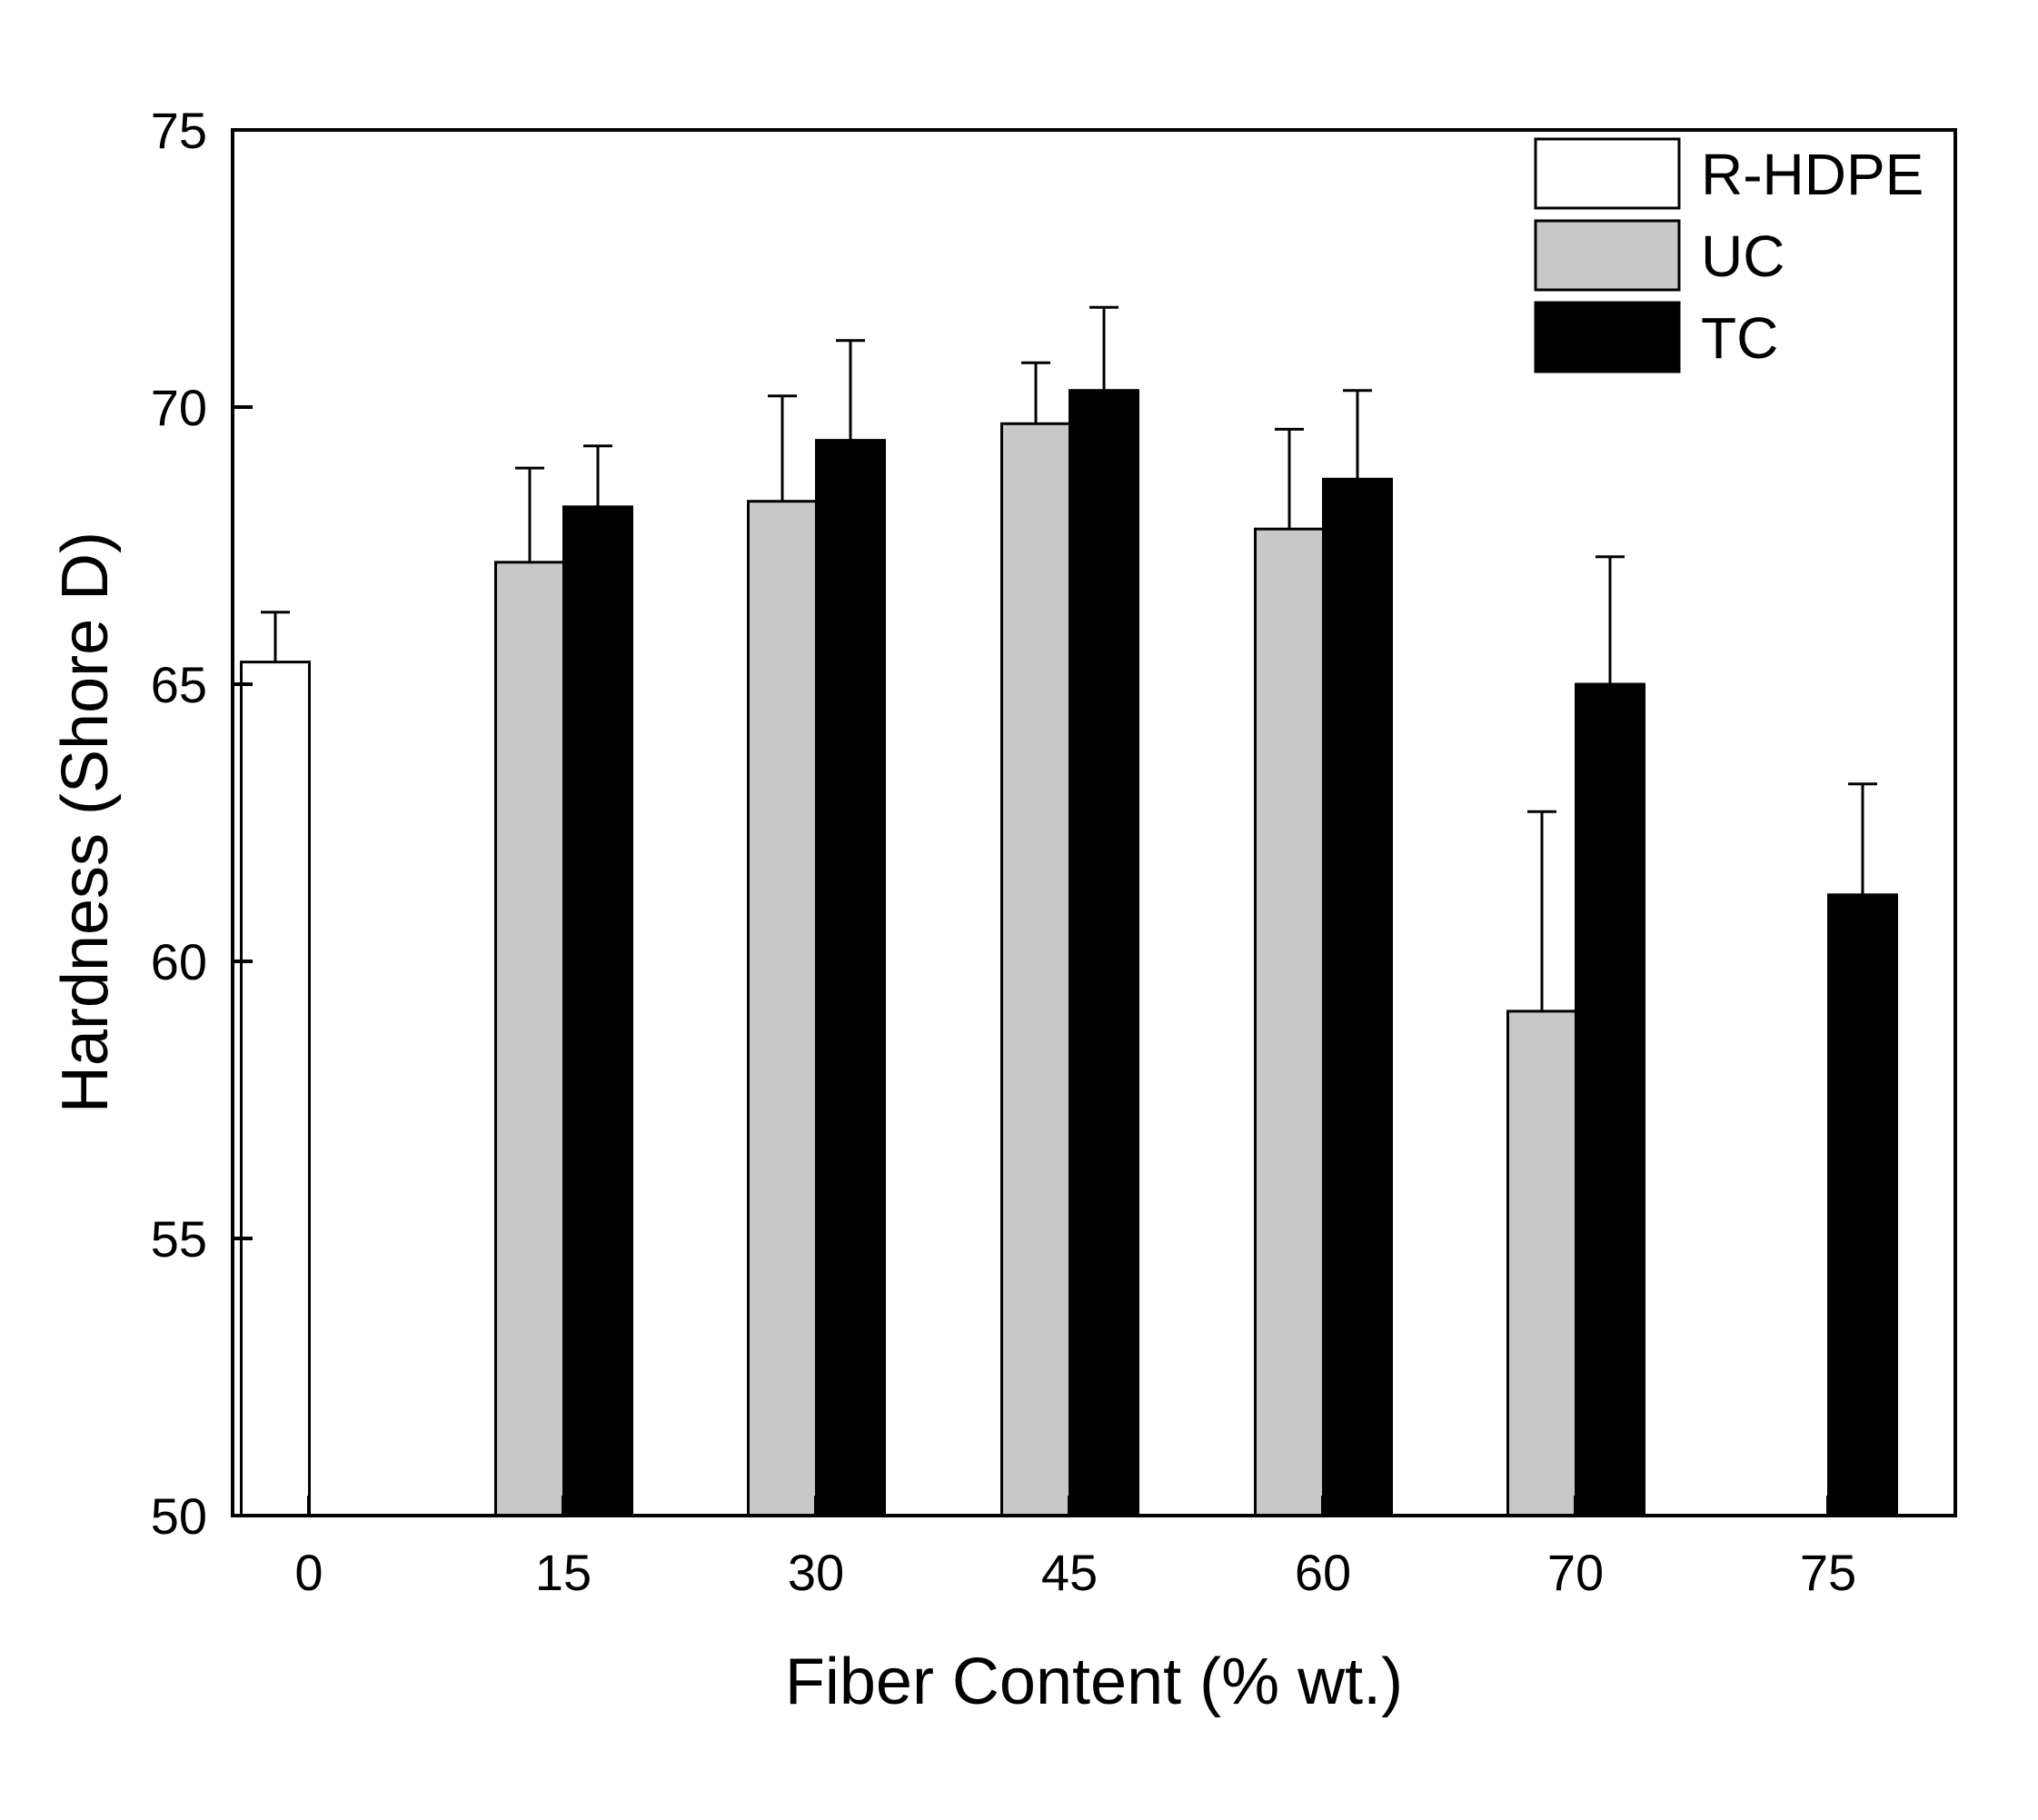  I want to click on x-tick-label-75: 75, so click(1828, 1573).